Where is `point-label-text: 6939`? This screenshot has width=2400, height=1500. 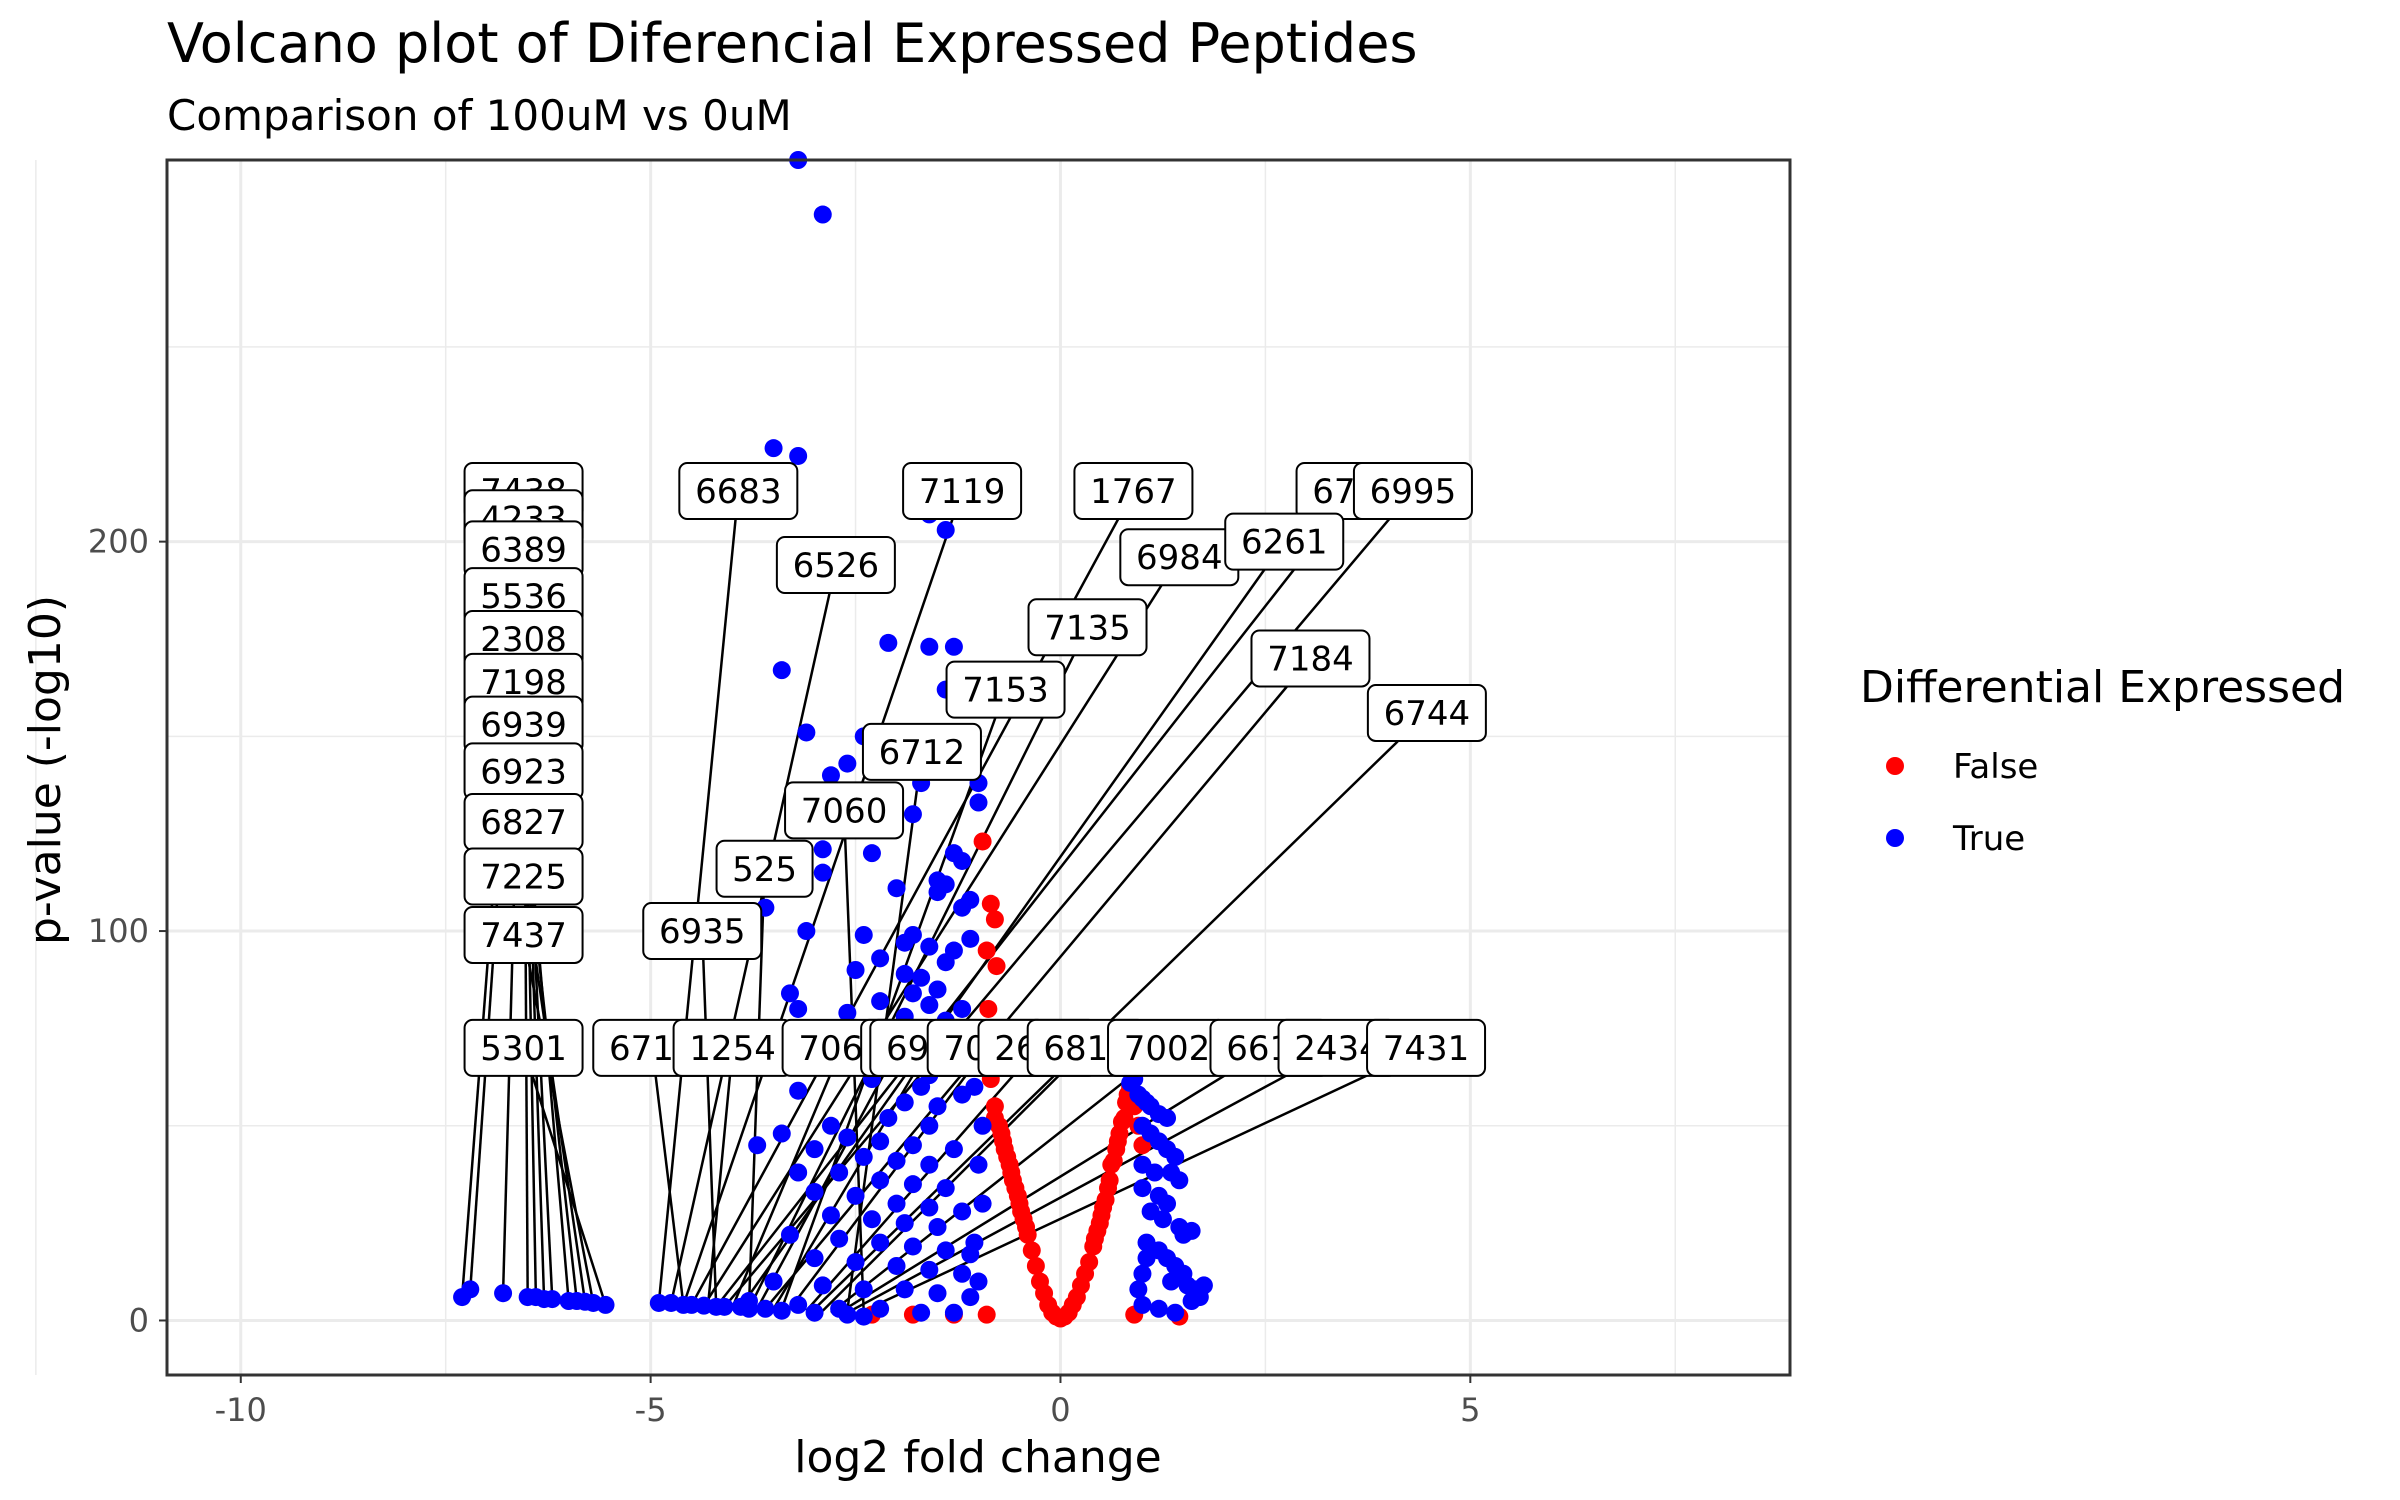 point-label-text: 6939 is located at coordinates (523, 726).